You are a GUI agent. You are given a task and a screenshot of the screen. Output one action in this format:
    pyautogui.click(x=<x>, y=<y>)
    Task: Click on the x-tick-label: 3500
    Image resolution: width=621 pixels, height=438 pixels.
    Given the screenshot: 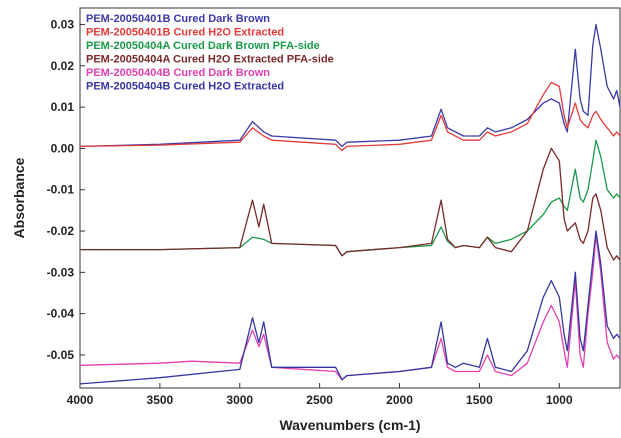 What is the action you would take?
    pyautogui.click(x=160, y=400)
    